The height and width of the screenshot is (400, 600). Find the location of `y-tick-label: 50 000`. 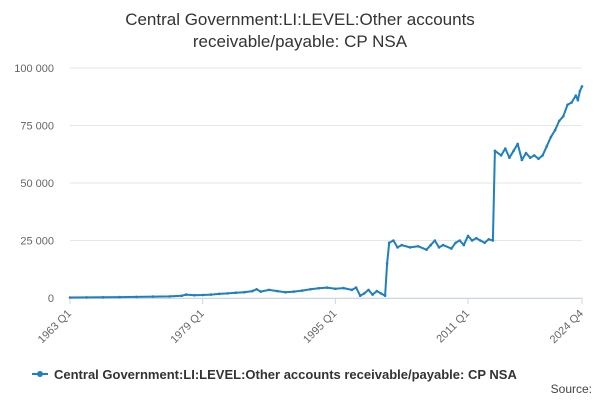

y-tick-label: 50 000 is located at coordinates (37, 184).